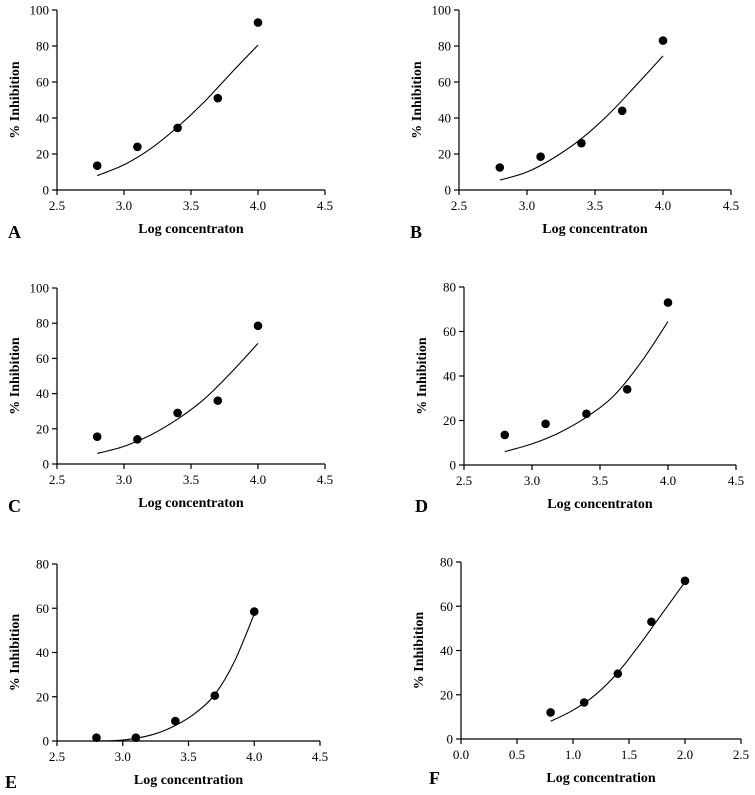 Image resolution: width=755 pixels, height=795 pixels. I want to click on panel-label: A, so click(14, 232).